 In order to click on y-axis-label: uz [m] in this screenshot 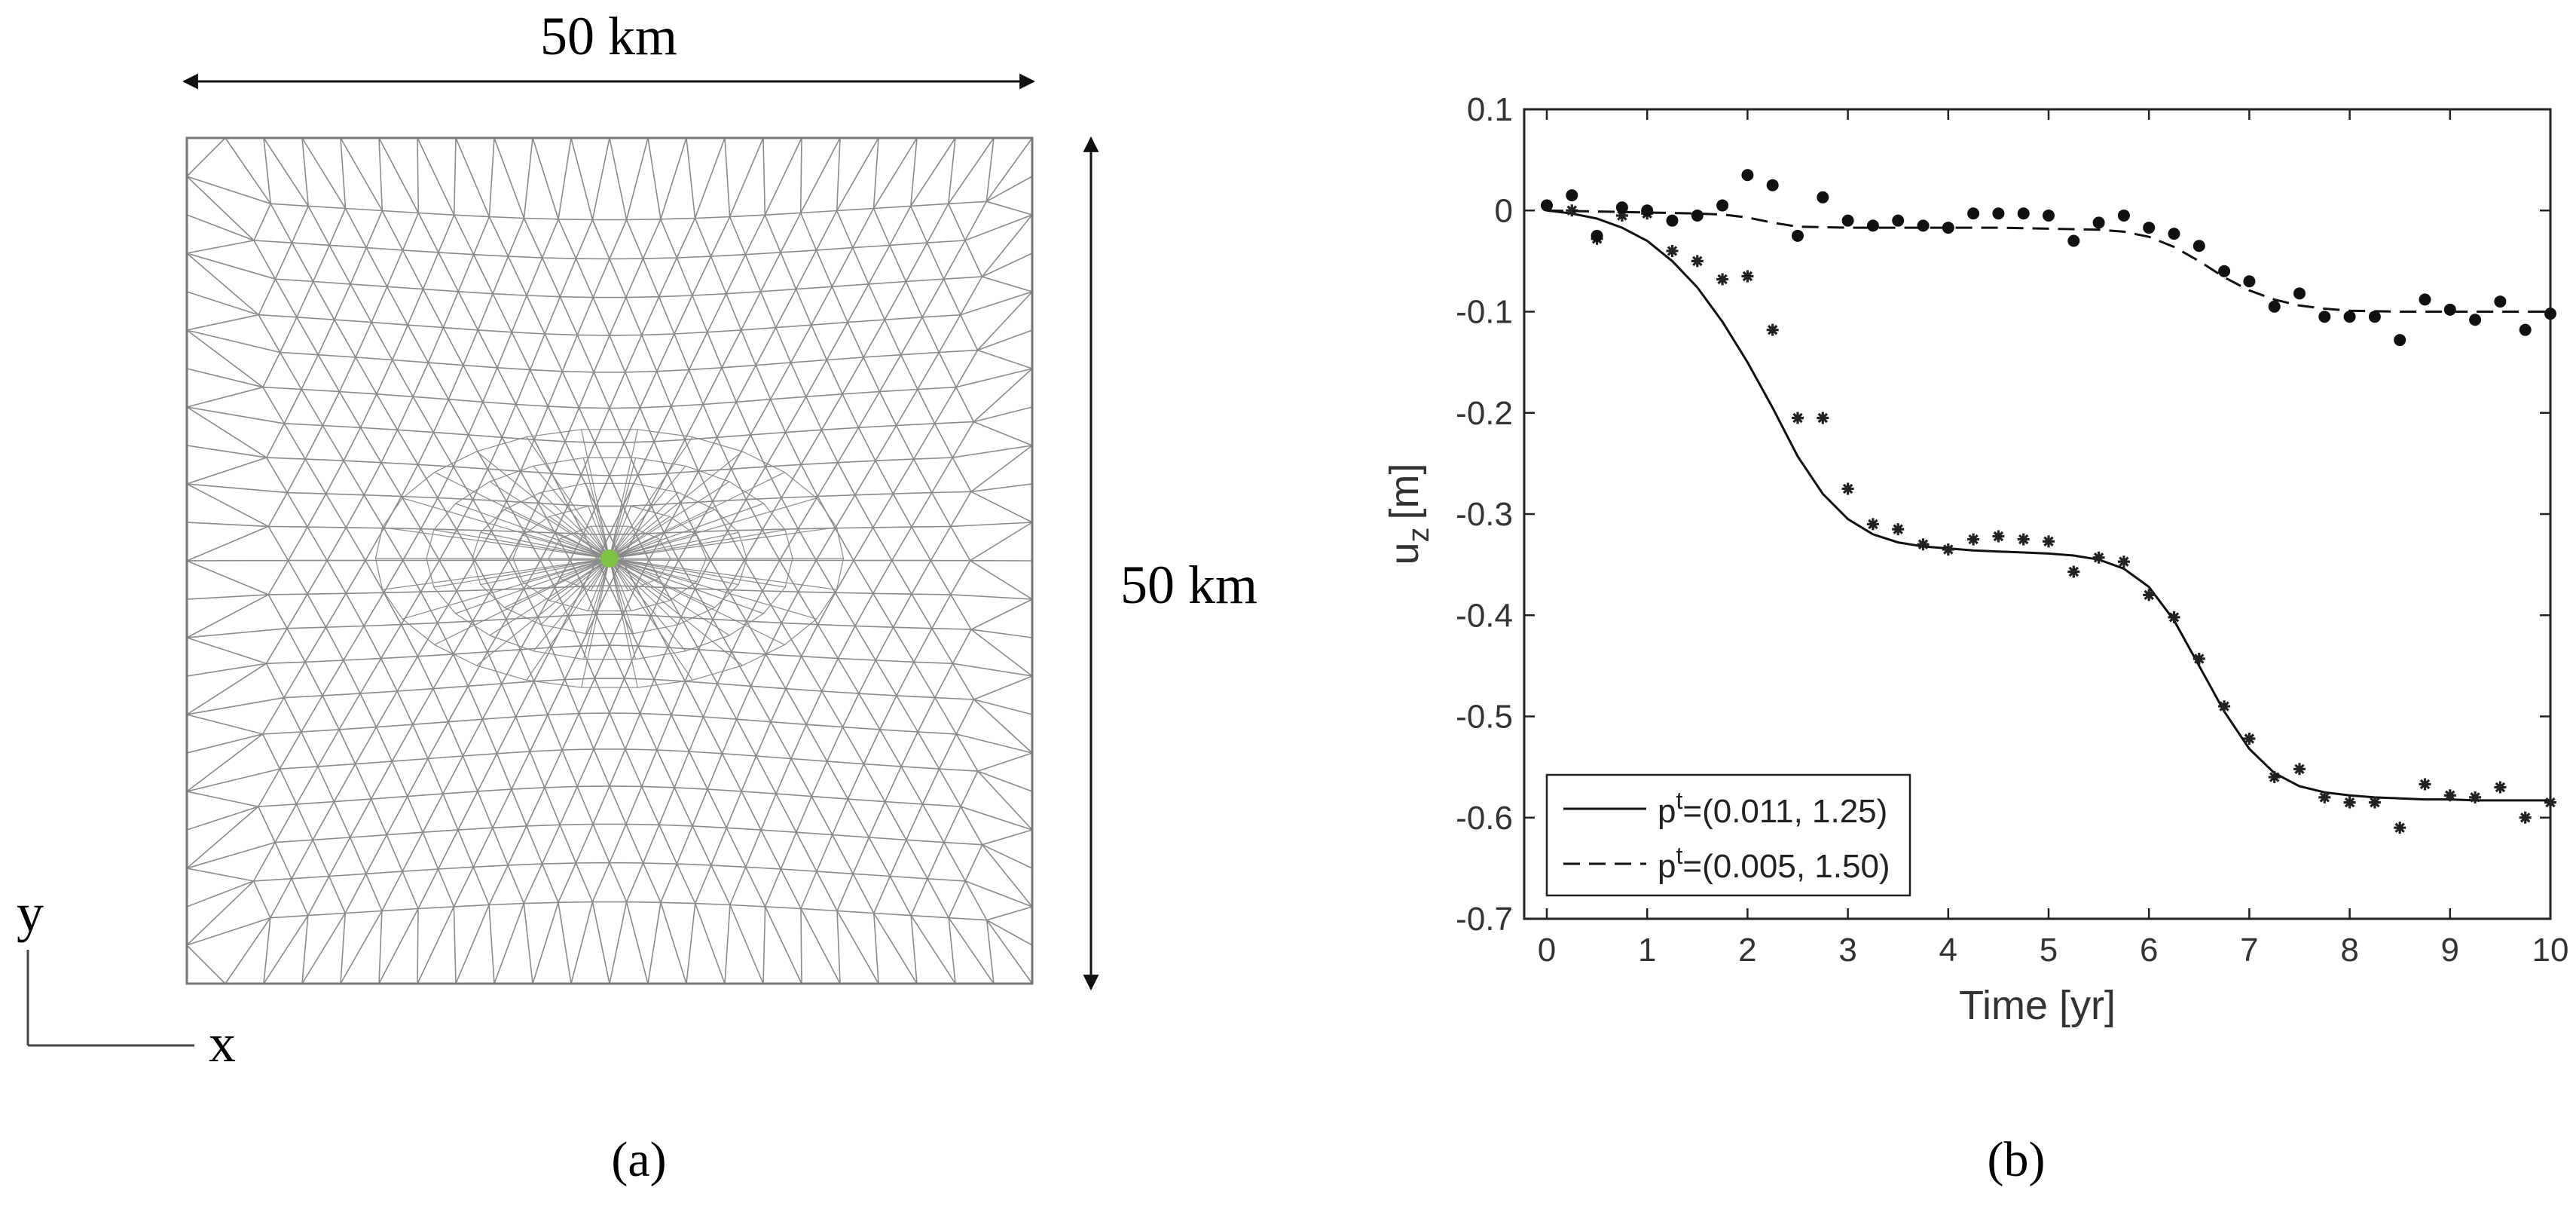, I will do `click(1408, 514)`.